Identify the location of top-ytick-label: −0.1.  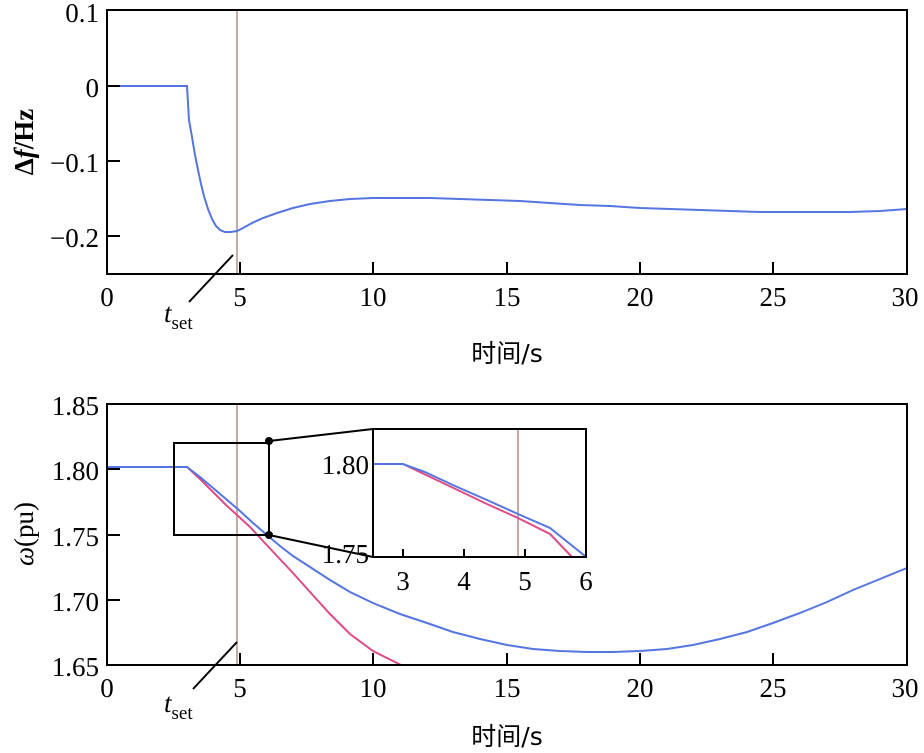
(74, 163).